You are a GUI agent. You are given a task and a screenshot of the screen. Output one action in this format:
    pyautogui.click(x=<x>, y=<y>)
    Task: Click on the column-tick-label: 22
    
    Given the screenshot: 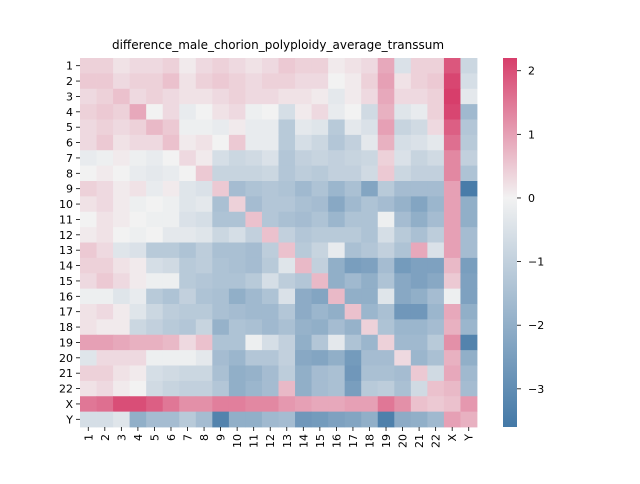 What is the action you would take?
    pyautogui.click(x=436, y=441)
    